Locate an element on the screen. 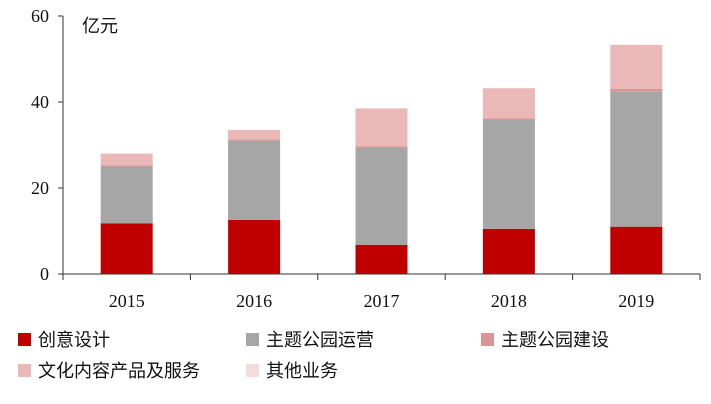 Image resolution: width=711 pixels, height=404 pixels. y-tick-label: 60 is located at coordinates (40, 16).